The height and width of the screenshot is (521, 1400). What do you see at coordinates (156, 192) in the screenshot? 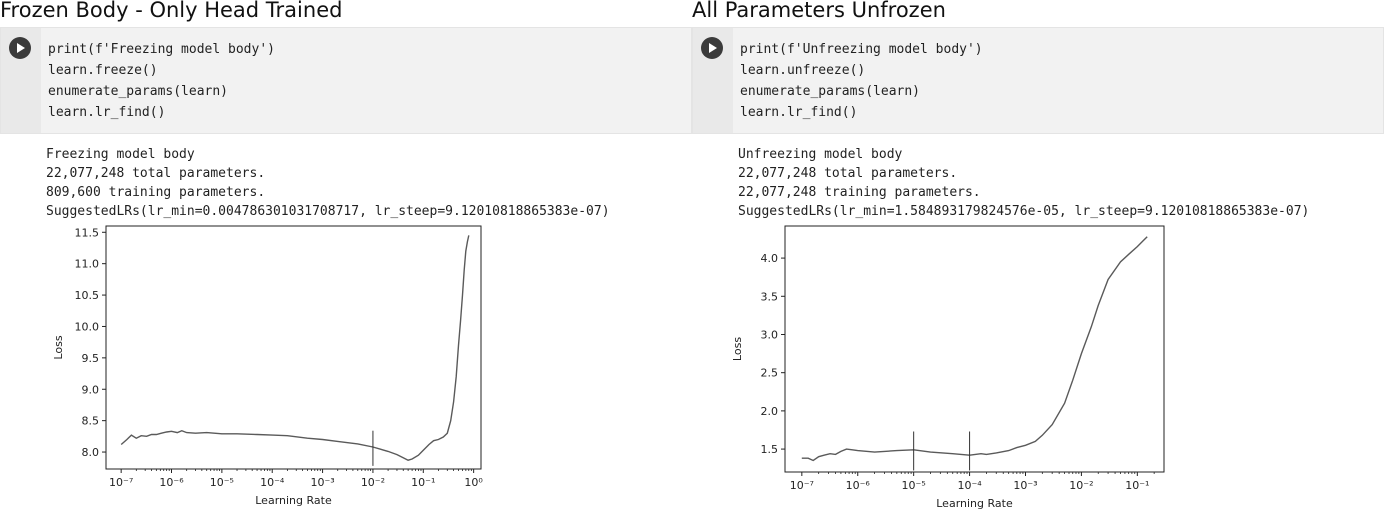
I see `output-line: 809,600 training parameters.` at bounding box center [156, 192].